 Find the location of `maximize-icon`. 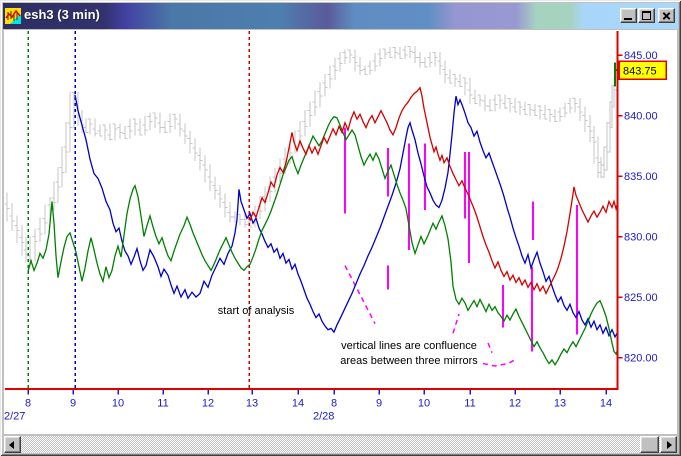

maximize-icon is located at coordinates (646, 15).